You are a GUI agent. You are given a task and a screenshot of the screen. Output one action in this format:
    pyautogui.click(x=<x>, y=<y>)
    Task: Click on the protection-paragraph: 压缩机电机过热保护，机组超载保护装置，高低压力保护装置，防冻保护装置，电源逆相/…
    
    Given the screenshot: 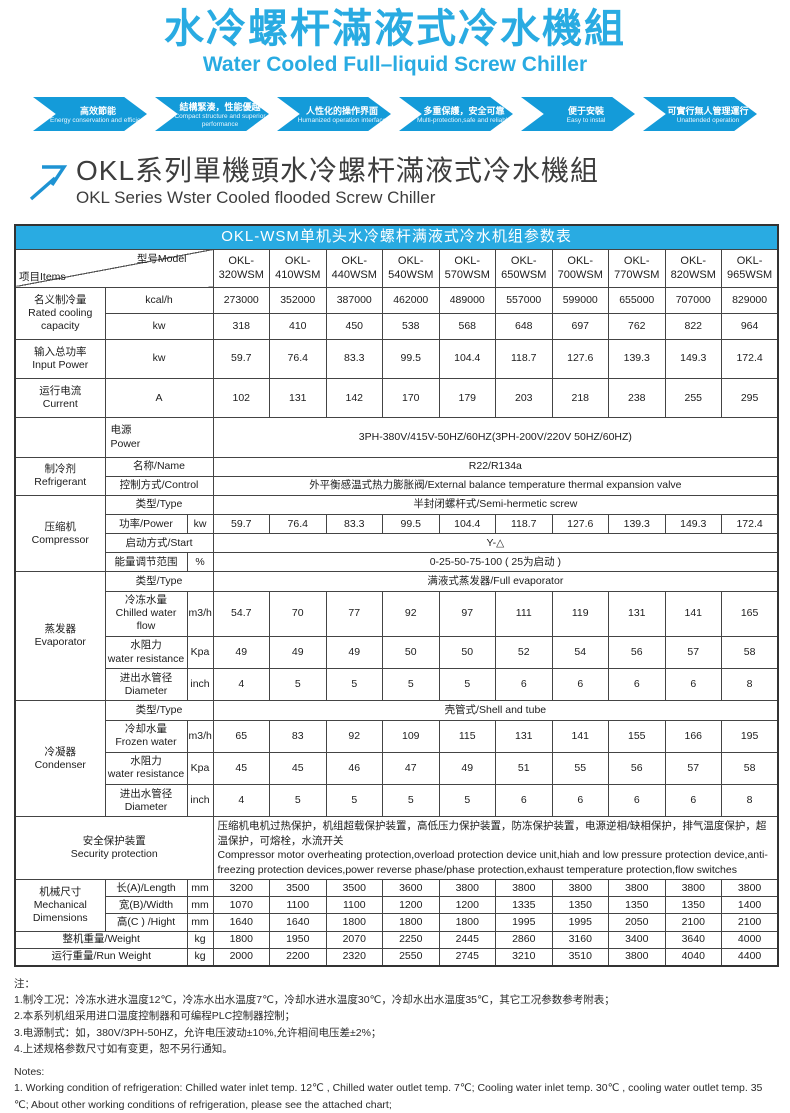 What is the action you would take?
    pyautogui.click(x=492, y=833)
    